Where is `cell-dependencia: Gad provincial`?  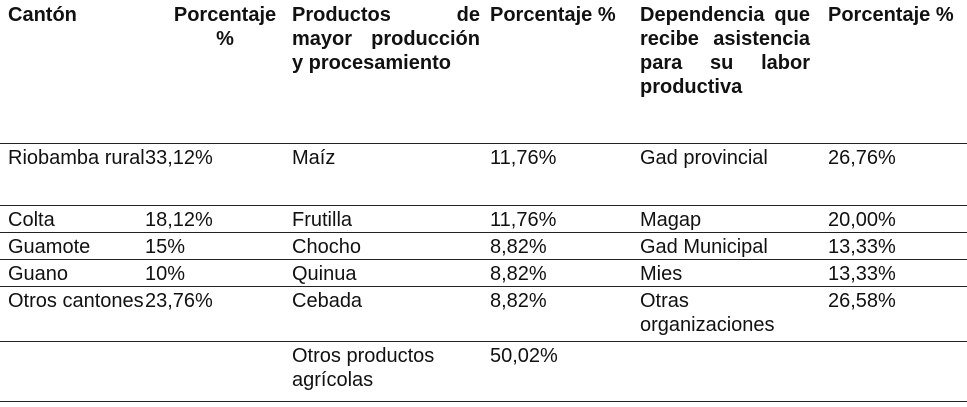 cell-dependencia: Gad provincial is located at coordinates (704, 157).